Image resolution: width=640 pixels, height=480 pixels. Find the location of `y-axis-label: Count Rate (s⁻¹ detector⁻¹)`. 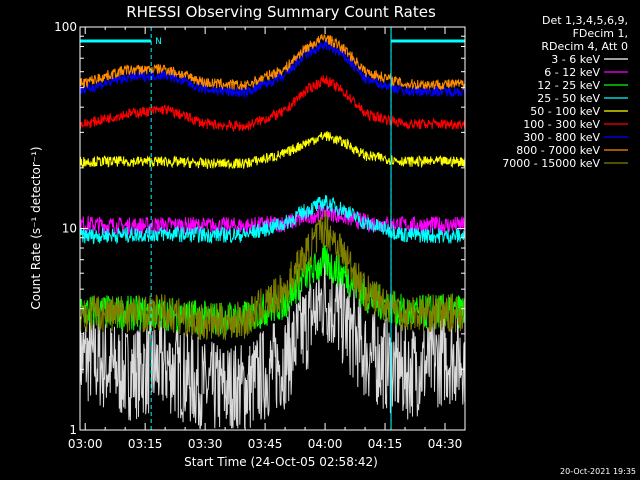

y-axis-label: Count Rate (s⁻¹ detector⁻¹) is located at coordinates (36, 227).